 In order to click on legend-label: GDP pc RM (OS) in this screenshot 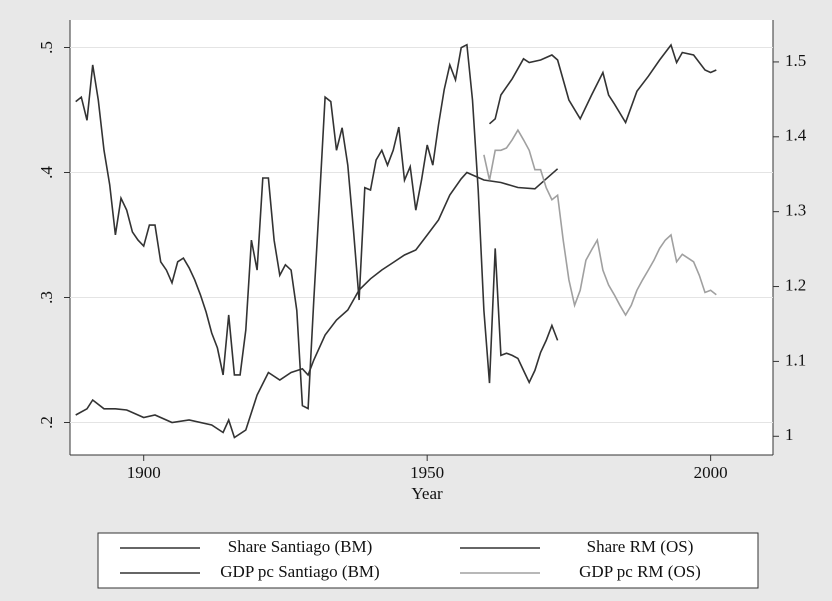, I will do `click(640, 571)`.